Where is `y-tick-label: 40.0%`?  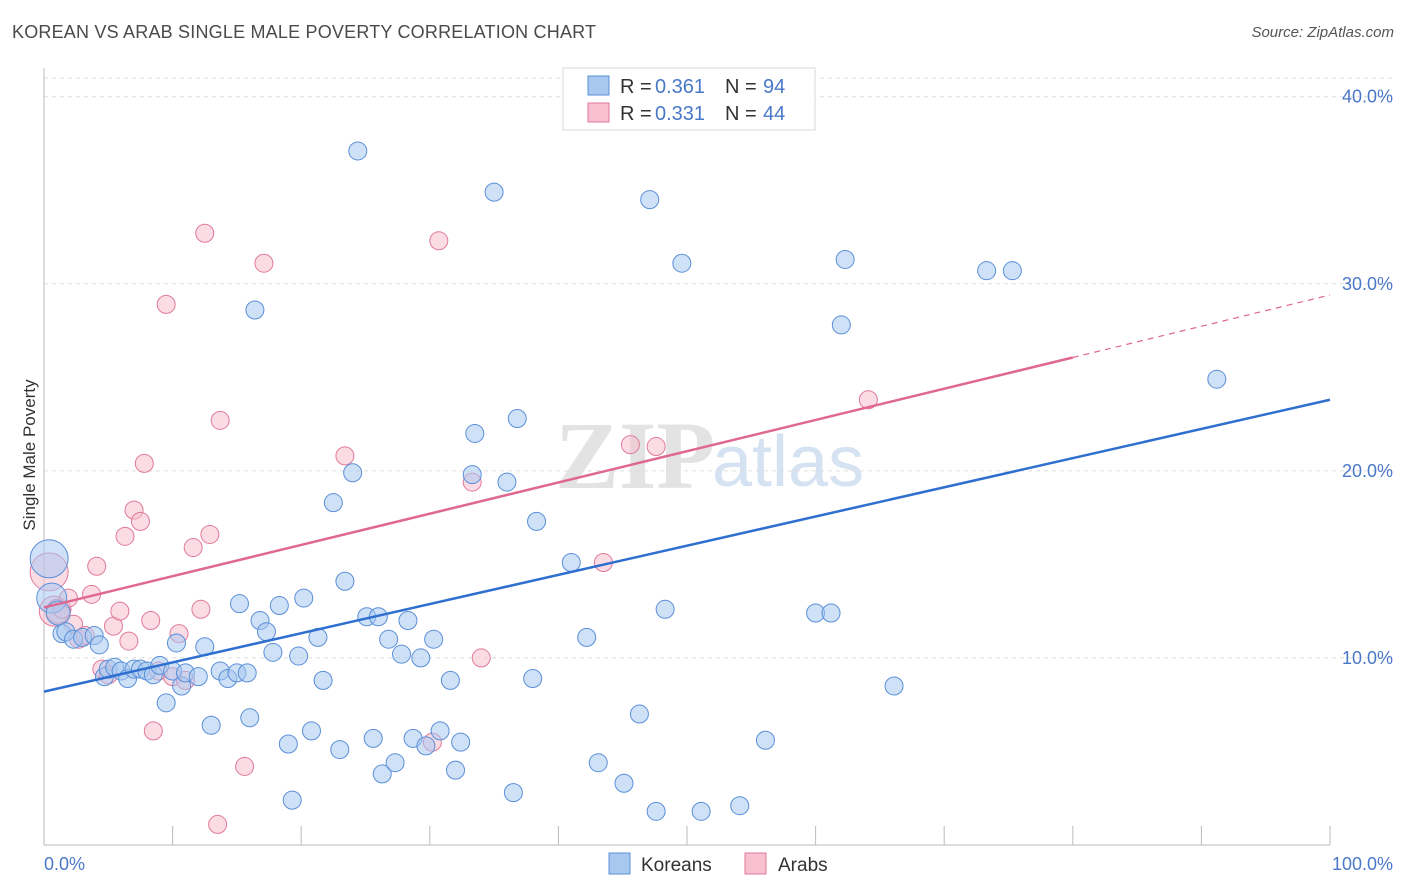
y-tick-label: 40.0% is located at coordinates (1367, 97).